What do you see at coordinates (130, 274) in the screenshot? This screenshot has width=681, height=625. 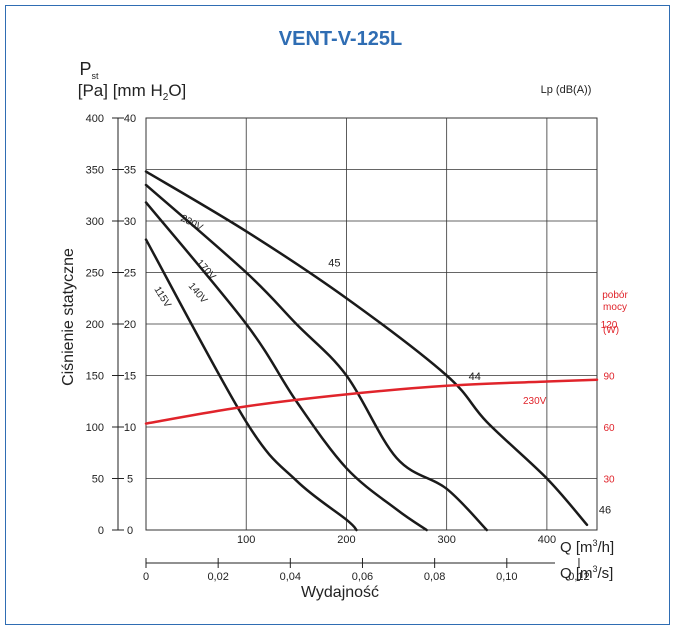 I see `y-tick-label-mm: 25` at bounding box center [130, 274].